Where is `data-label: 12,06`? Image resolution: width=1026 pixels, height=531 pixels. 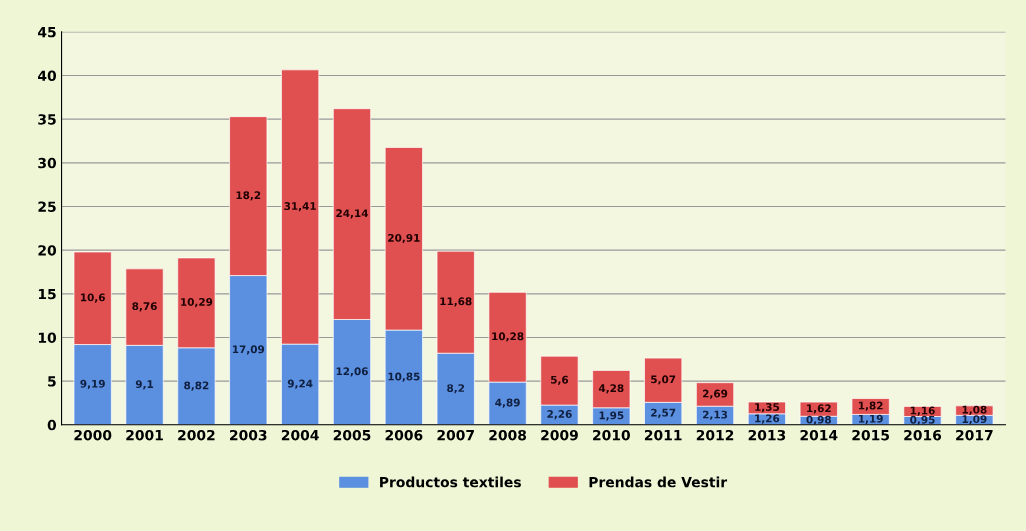 data-label: 12,06 is located at coordinates (352, 372).